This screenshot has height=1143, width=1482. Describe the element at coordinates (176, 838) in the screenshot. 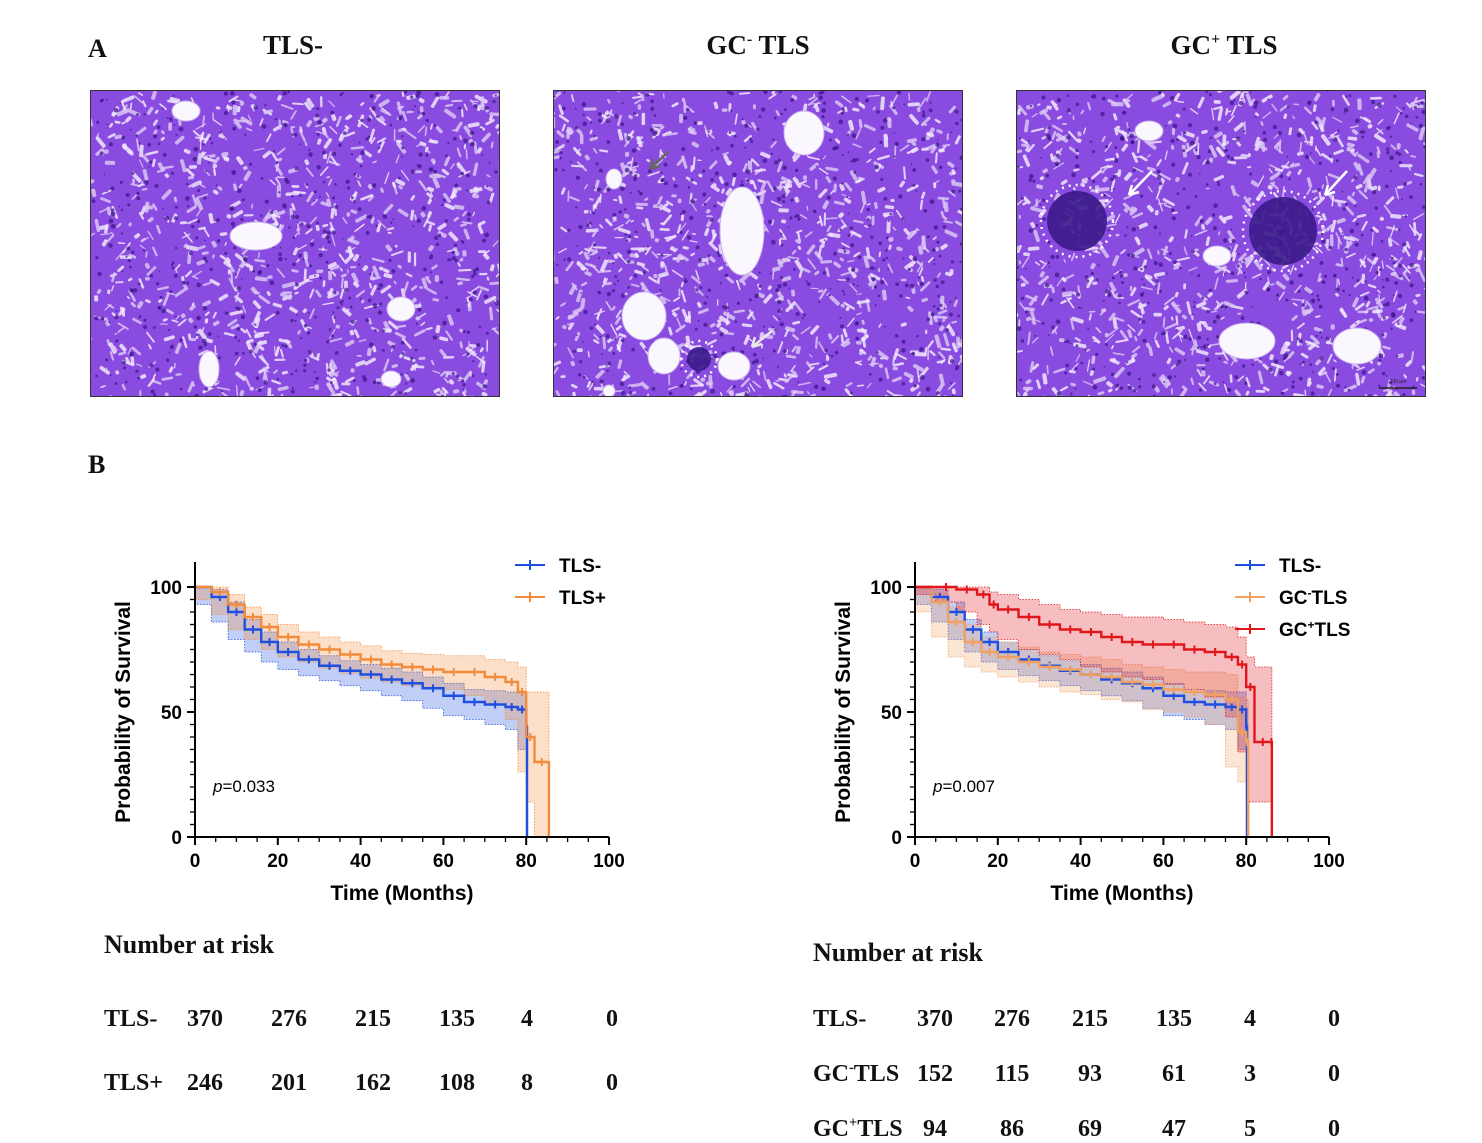

I see `y-tick-label: 0` at that location.